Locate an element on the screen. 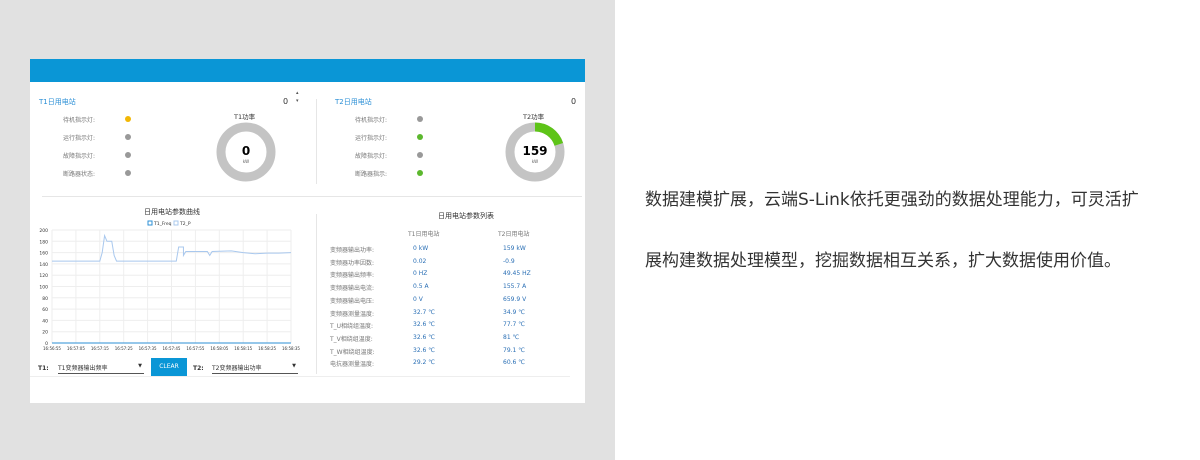  t1-power-gauge is located at coordinates (246, 152).